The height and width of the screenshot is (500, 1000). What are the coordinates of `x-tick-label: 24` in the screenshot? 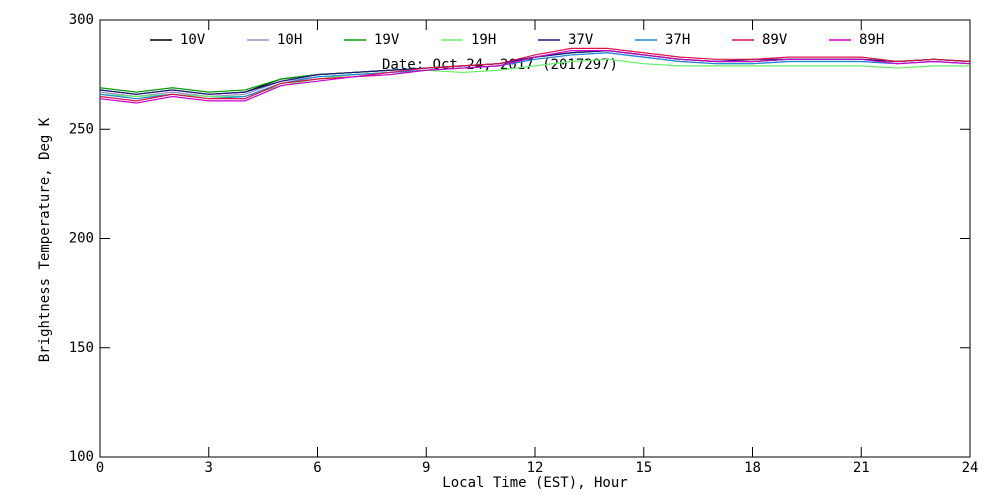 It's located at (970, 468).